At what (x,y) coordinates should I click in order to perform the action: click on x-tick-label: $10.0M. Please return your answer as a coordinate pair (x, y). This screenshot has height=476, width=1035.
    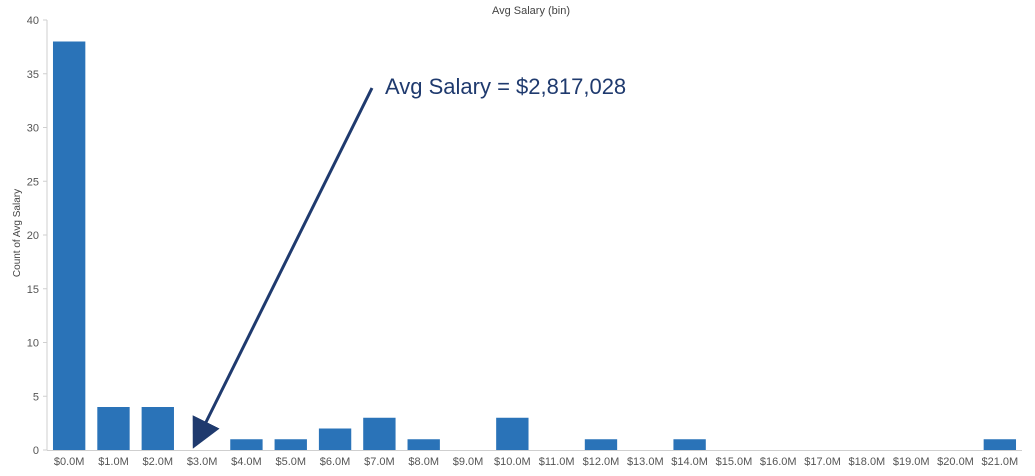
    Looking at the image, I should click on (512, 462).